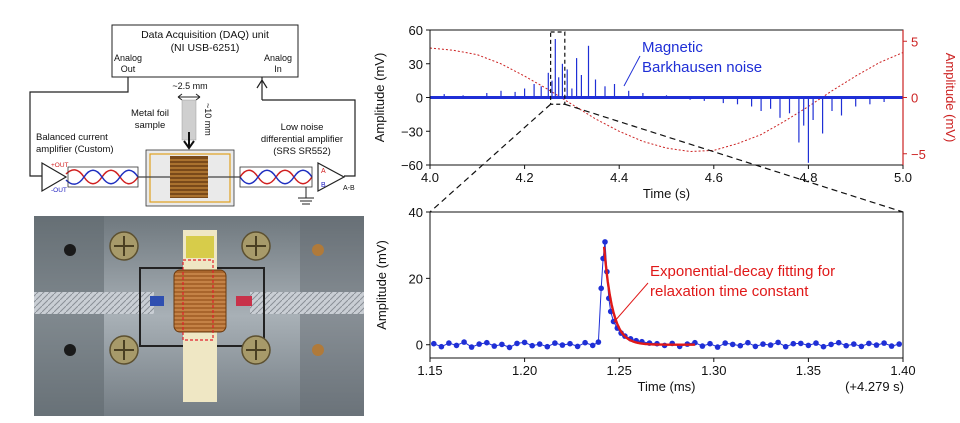 Image resolution: width=960 pixels, height=423 pixels. Describe the element at coordinates (918, 154) in the screenshot. I see `top-y-right-tick-label: −5` at that location.